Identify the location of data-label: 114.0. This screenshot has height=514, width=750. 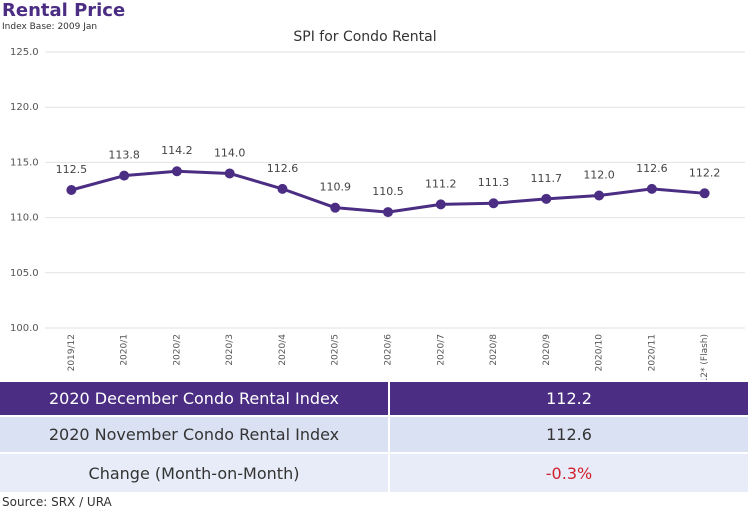
(230, 152).